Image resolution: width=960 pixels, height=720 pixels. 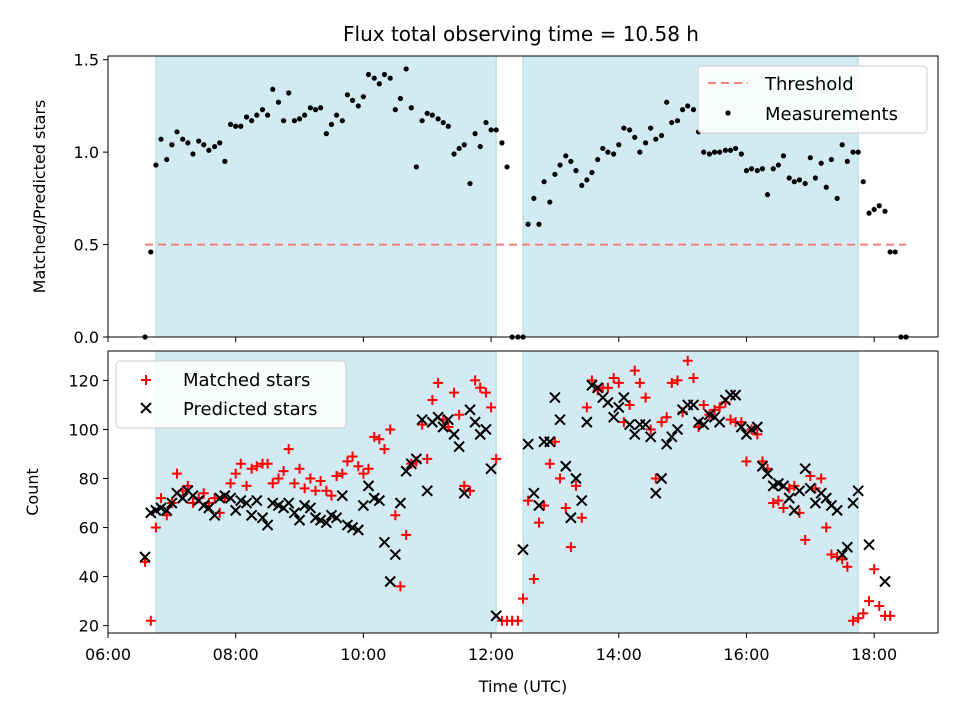 I want to click on y-tick-label: 1.0, so click(x=86, y=152).